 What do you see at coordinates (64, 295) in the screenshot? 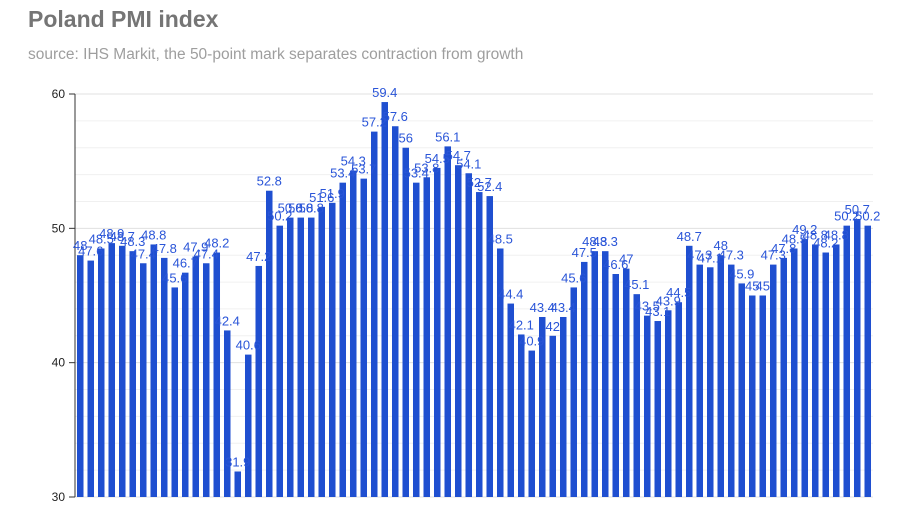
I see `y-axis: 30 40 50 60` at bounding box center [64, 295].